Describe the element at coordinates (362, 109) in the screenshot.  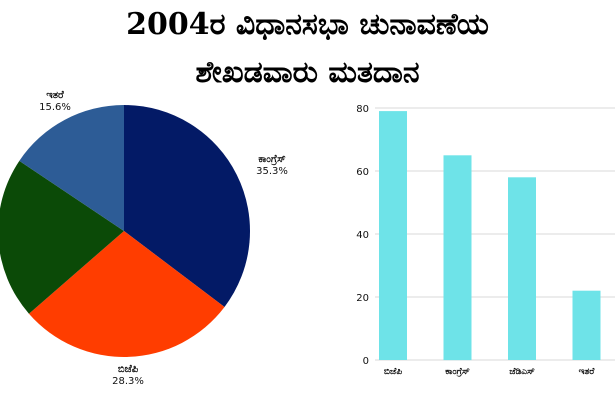
I see `y-tick-label-4: 80` at that location.